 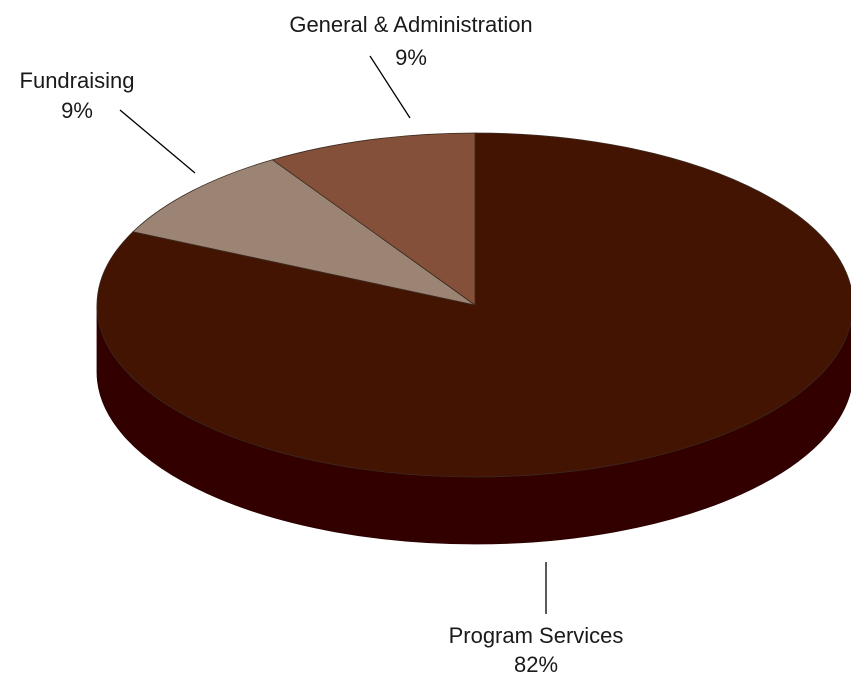 What do you see at coordinates (77, 80) in the screenshot?
I see `slice-label-fundraising: Fundraising` at bounding box center [77, 80].